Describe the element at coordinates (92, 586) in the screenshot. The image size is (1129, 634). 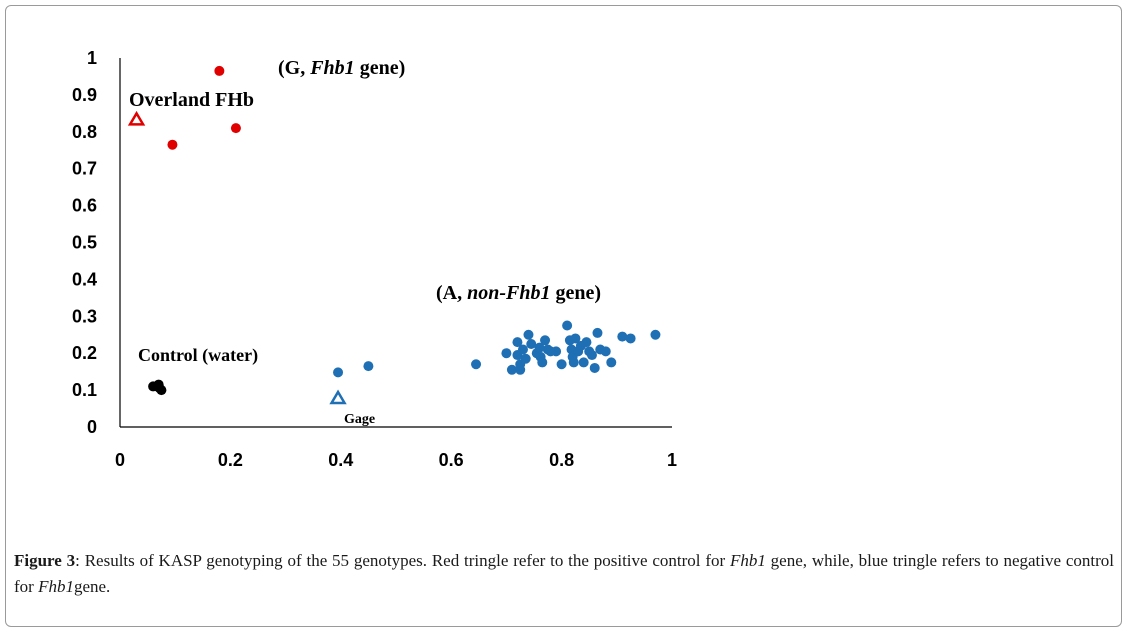
I see `caption-segment: gene.` at that location.